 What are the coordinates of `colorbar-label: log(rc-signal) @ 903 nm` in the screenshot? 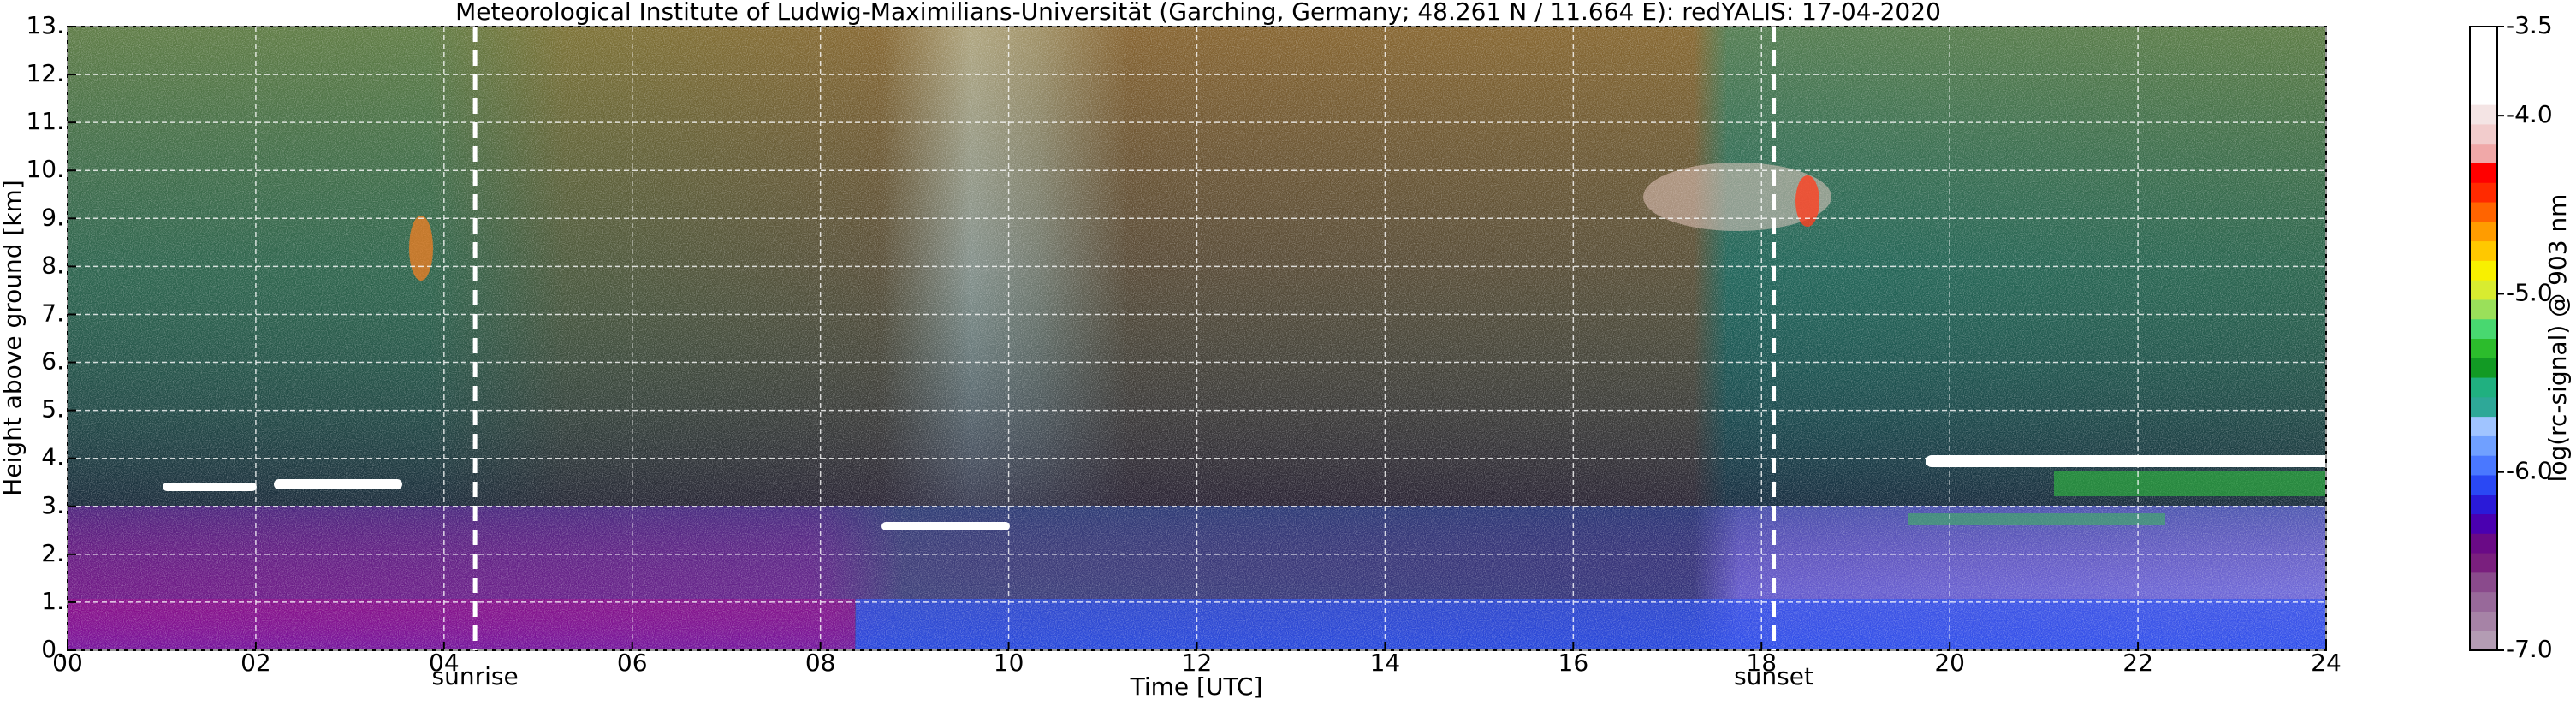 It's located at (2557, 338).